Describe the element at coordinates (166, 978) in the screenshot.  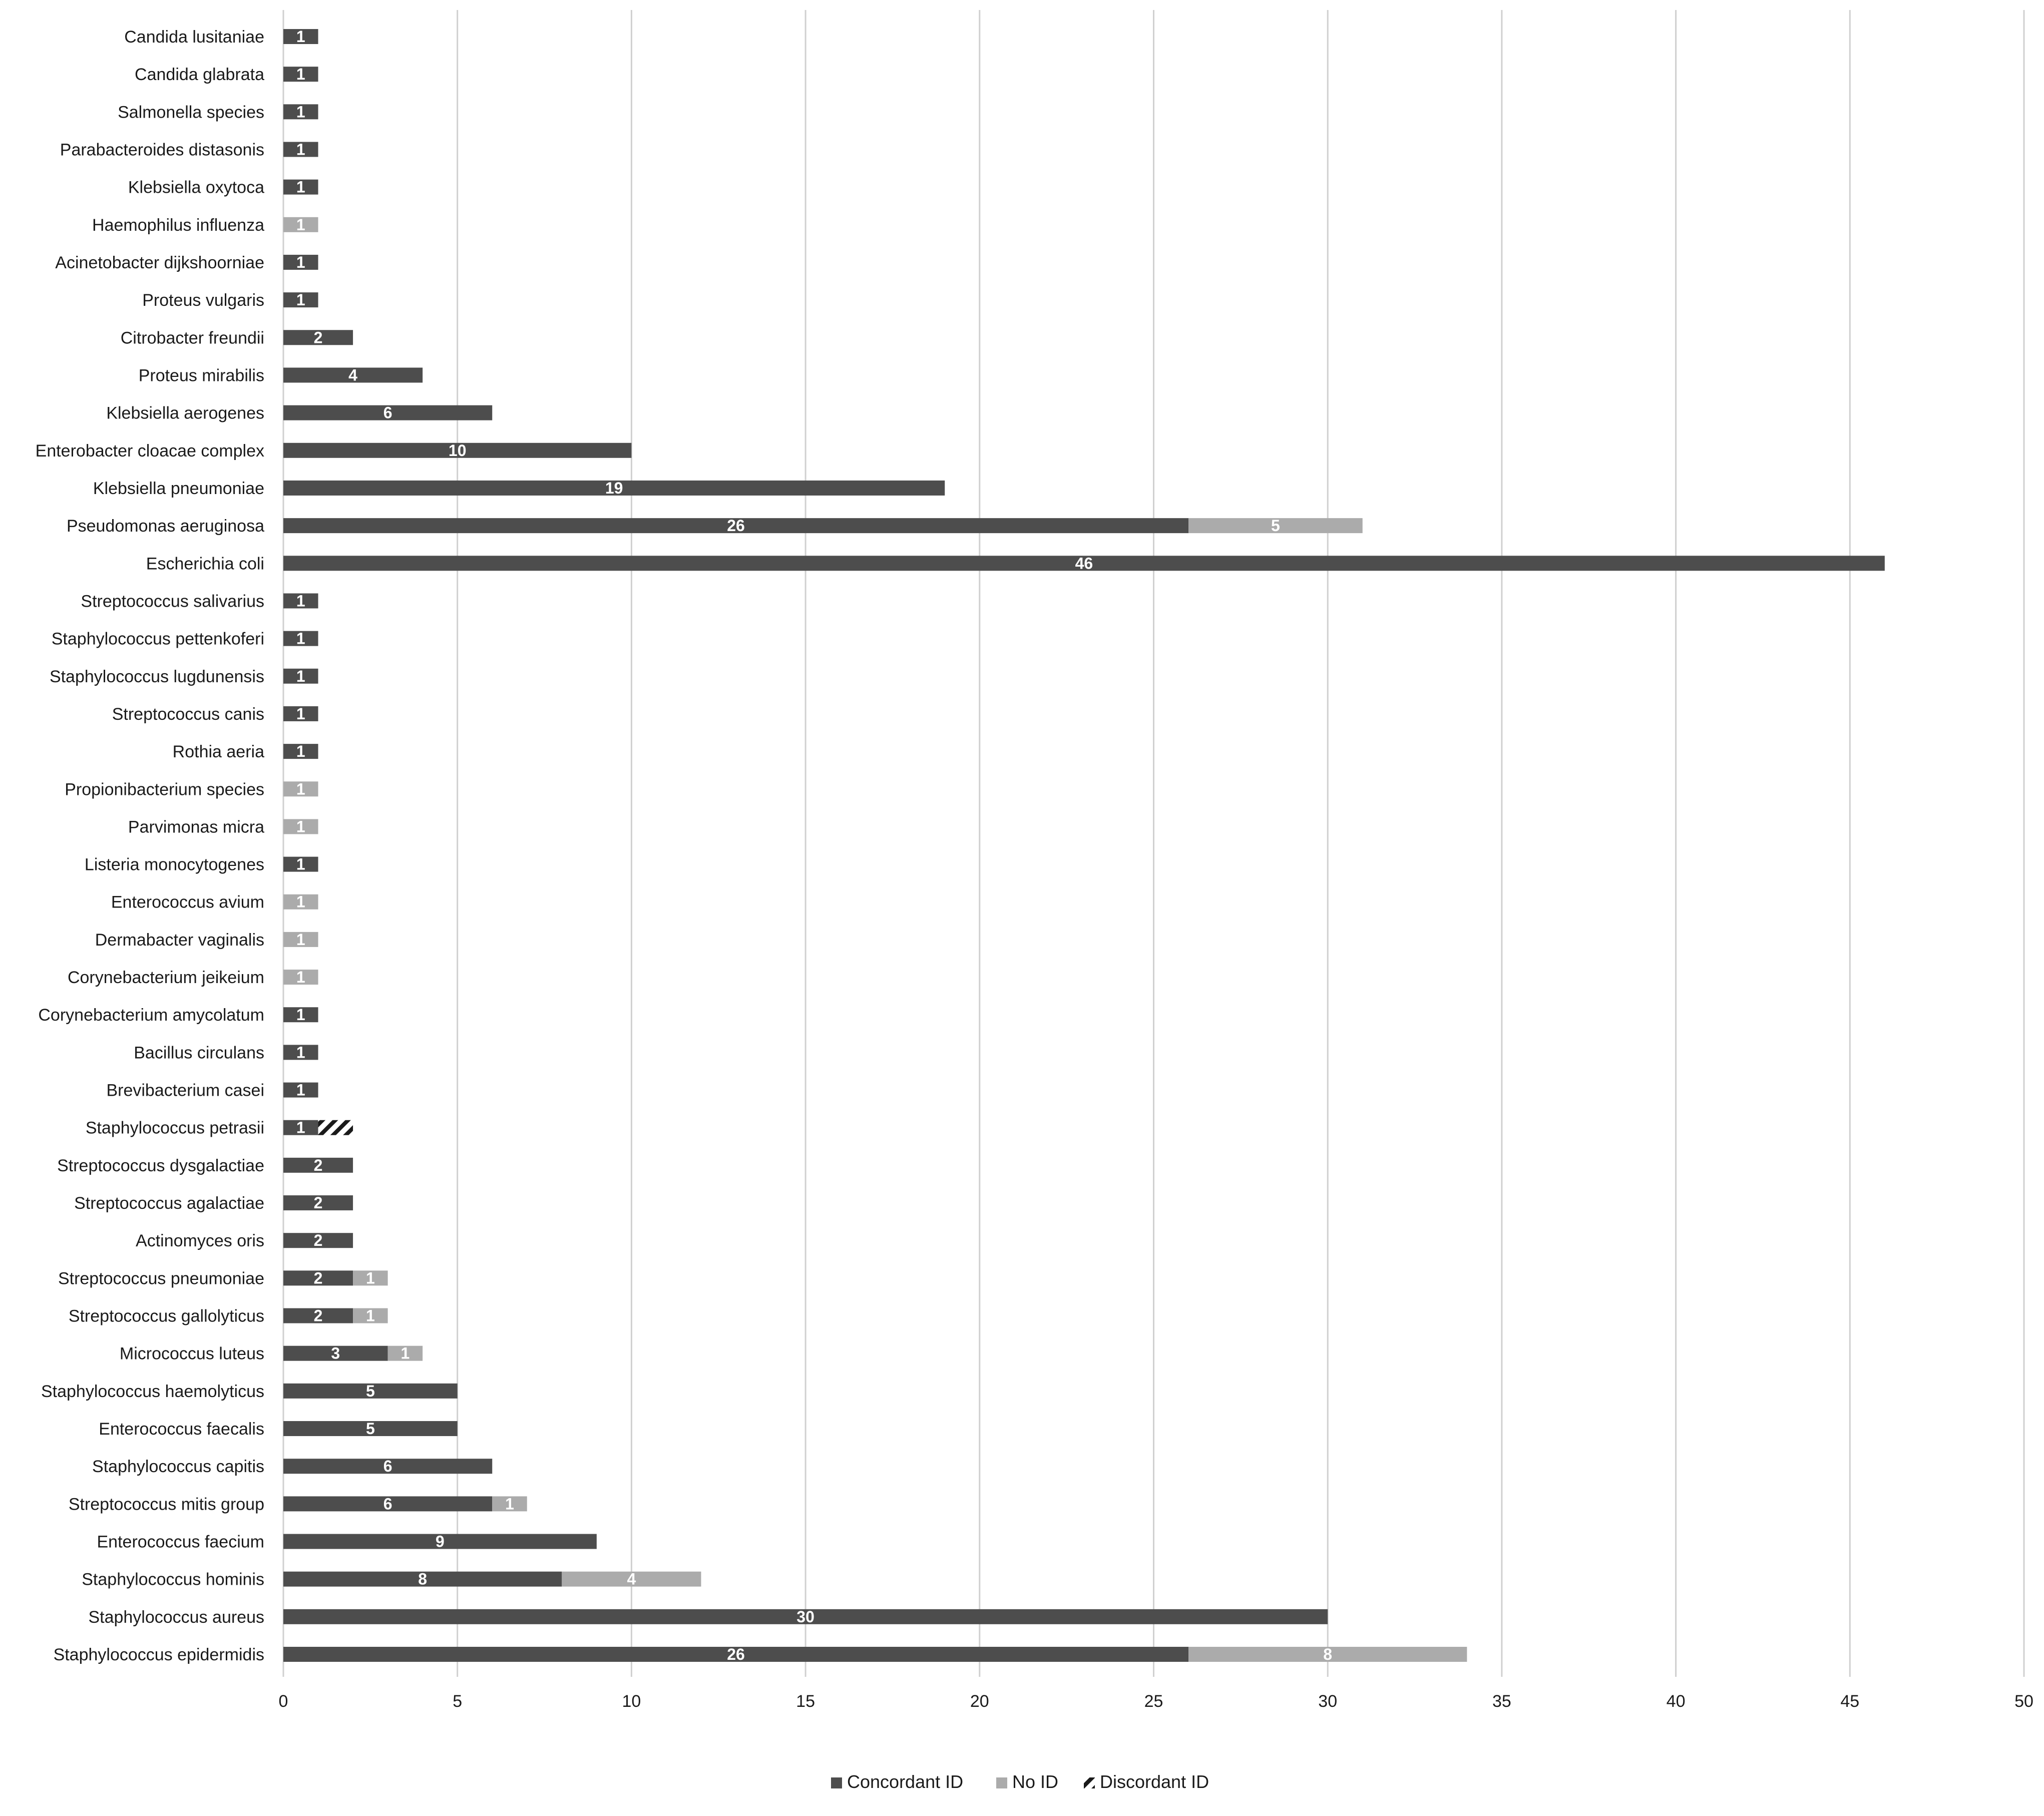
I see `category-label: Corynebacterium jeikeium` at that location.